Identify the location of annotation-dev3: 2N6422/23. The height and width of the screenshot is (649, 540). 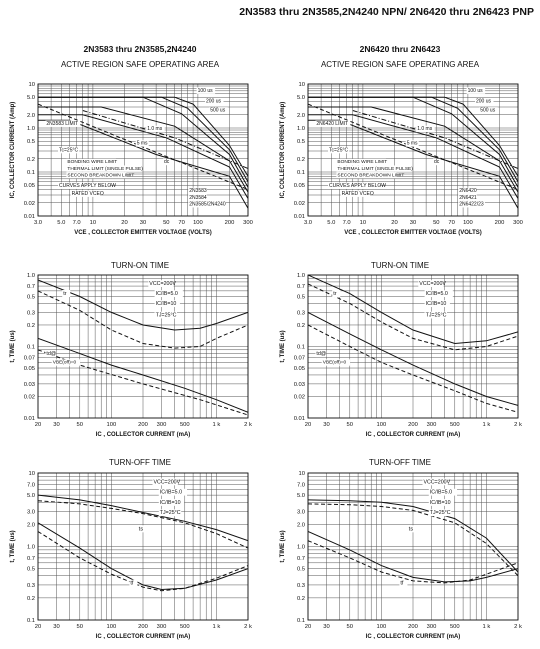
(471, 204).